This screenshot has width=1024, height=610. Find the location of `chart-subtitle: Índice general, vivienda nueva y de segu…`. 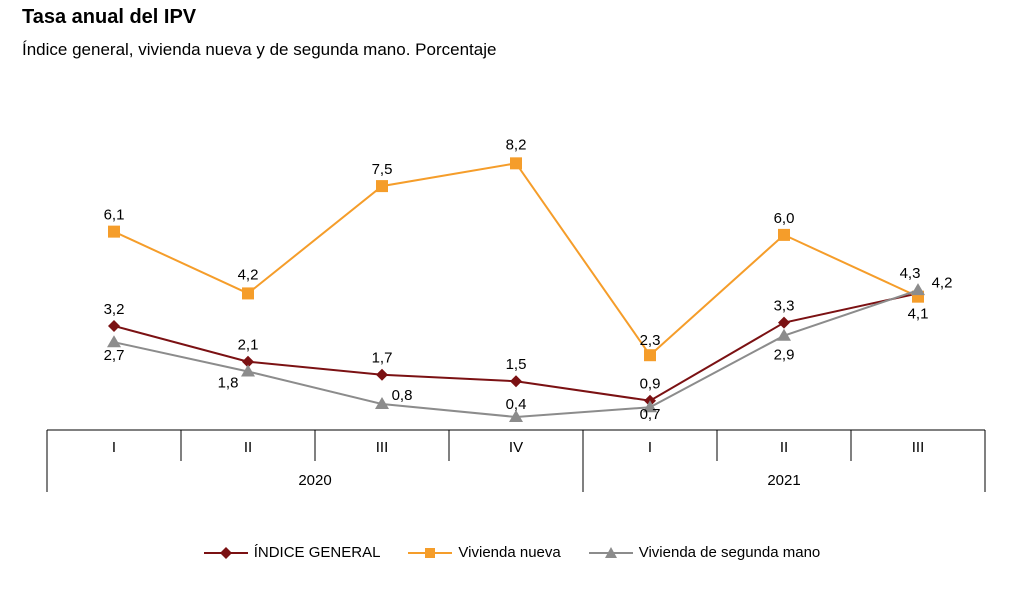

chart-subtitle: Índice general, vivienda nueva y de segu… is located at coordinates (259, 49).